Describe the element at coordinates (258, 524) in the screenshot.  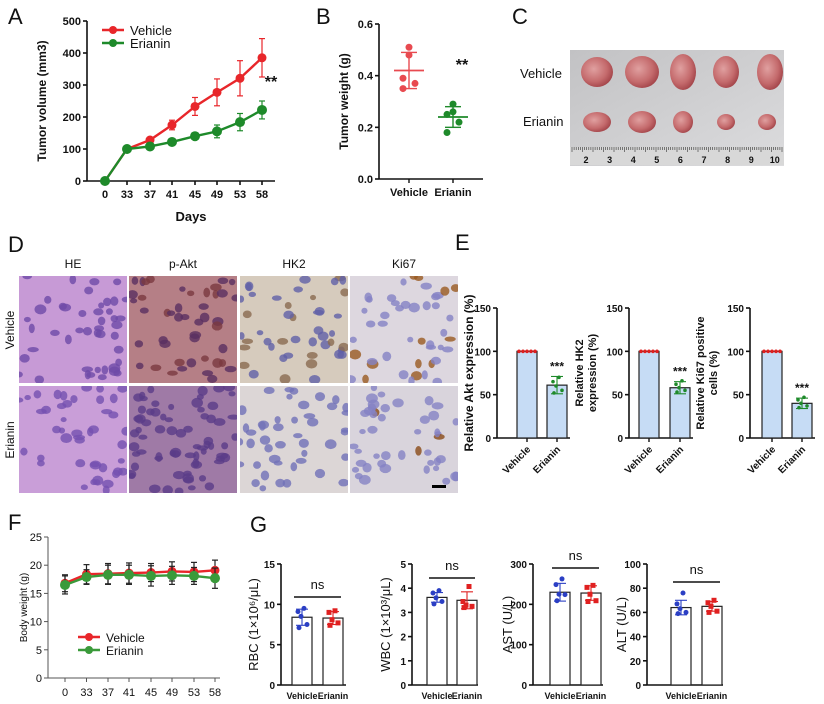
I see `panel-label-g: G` at that location.